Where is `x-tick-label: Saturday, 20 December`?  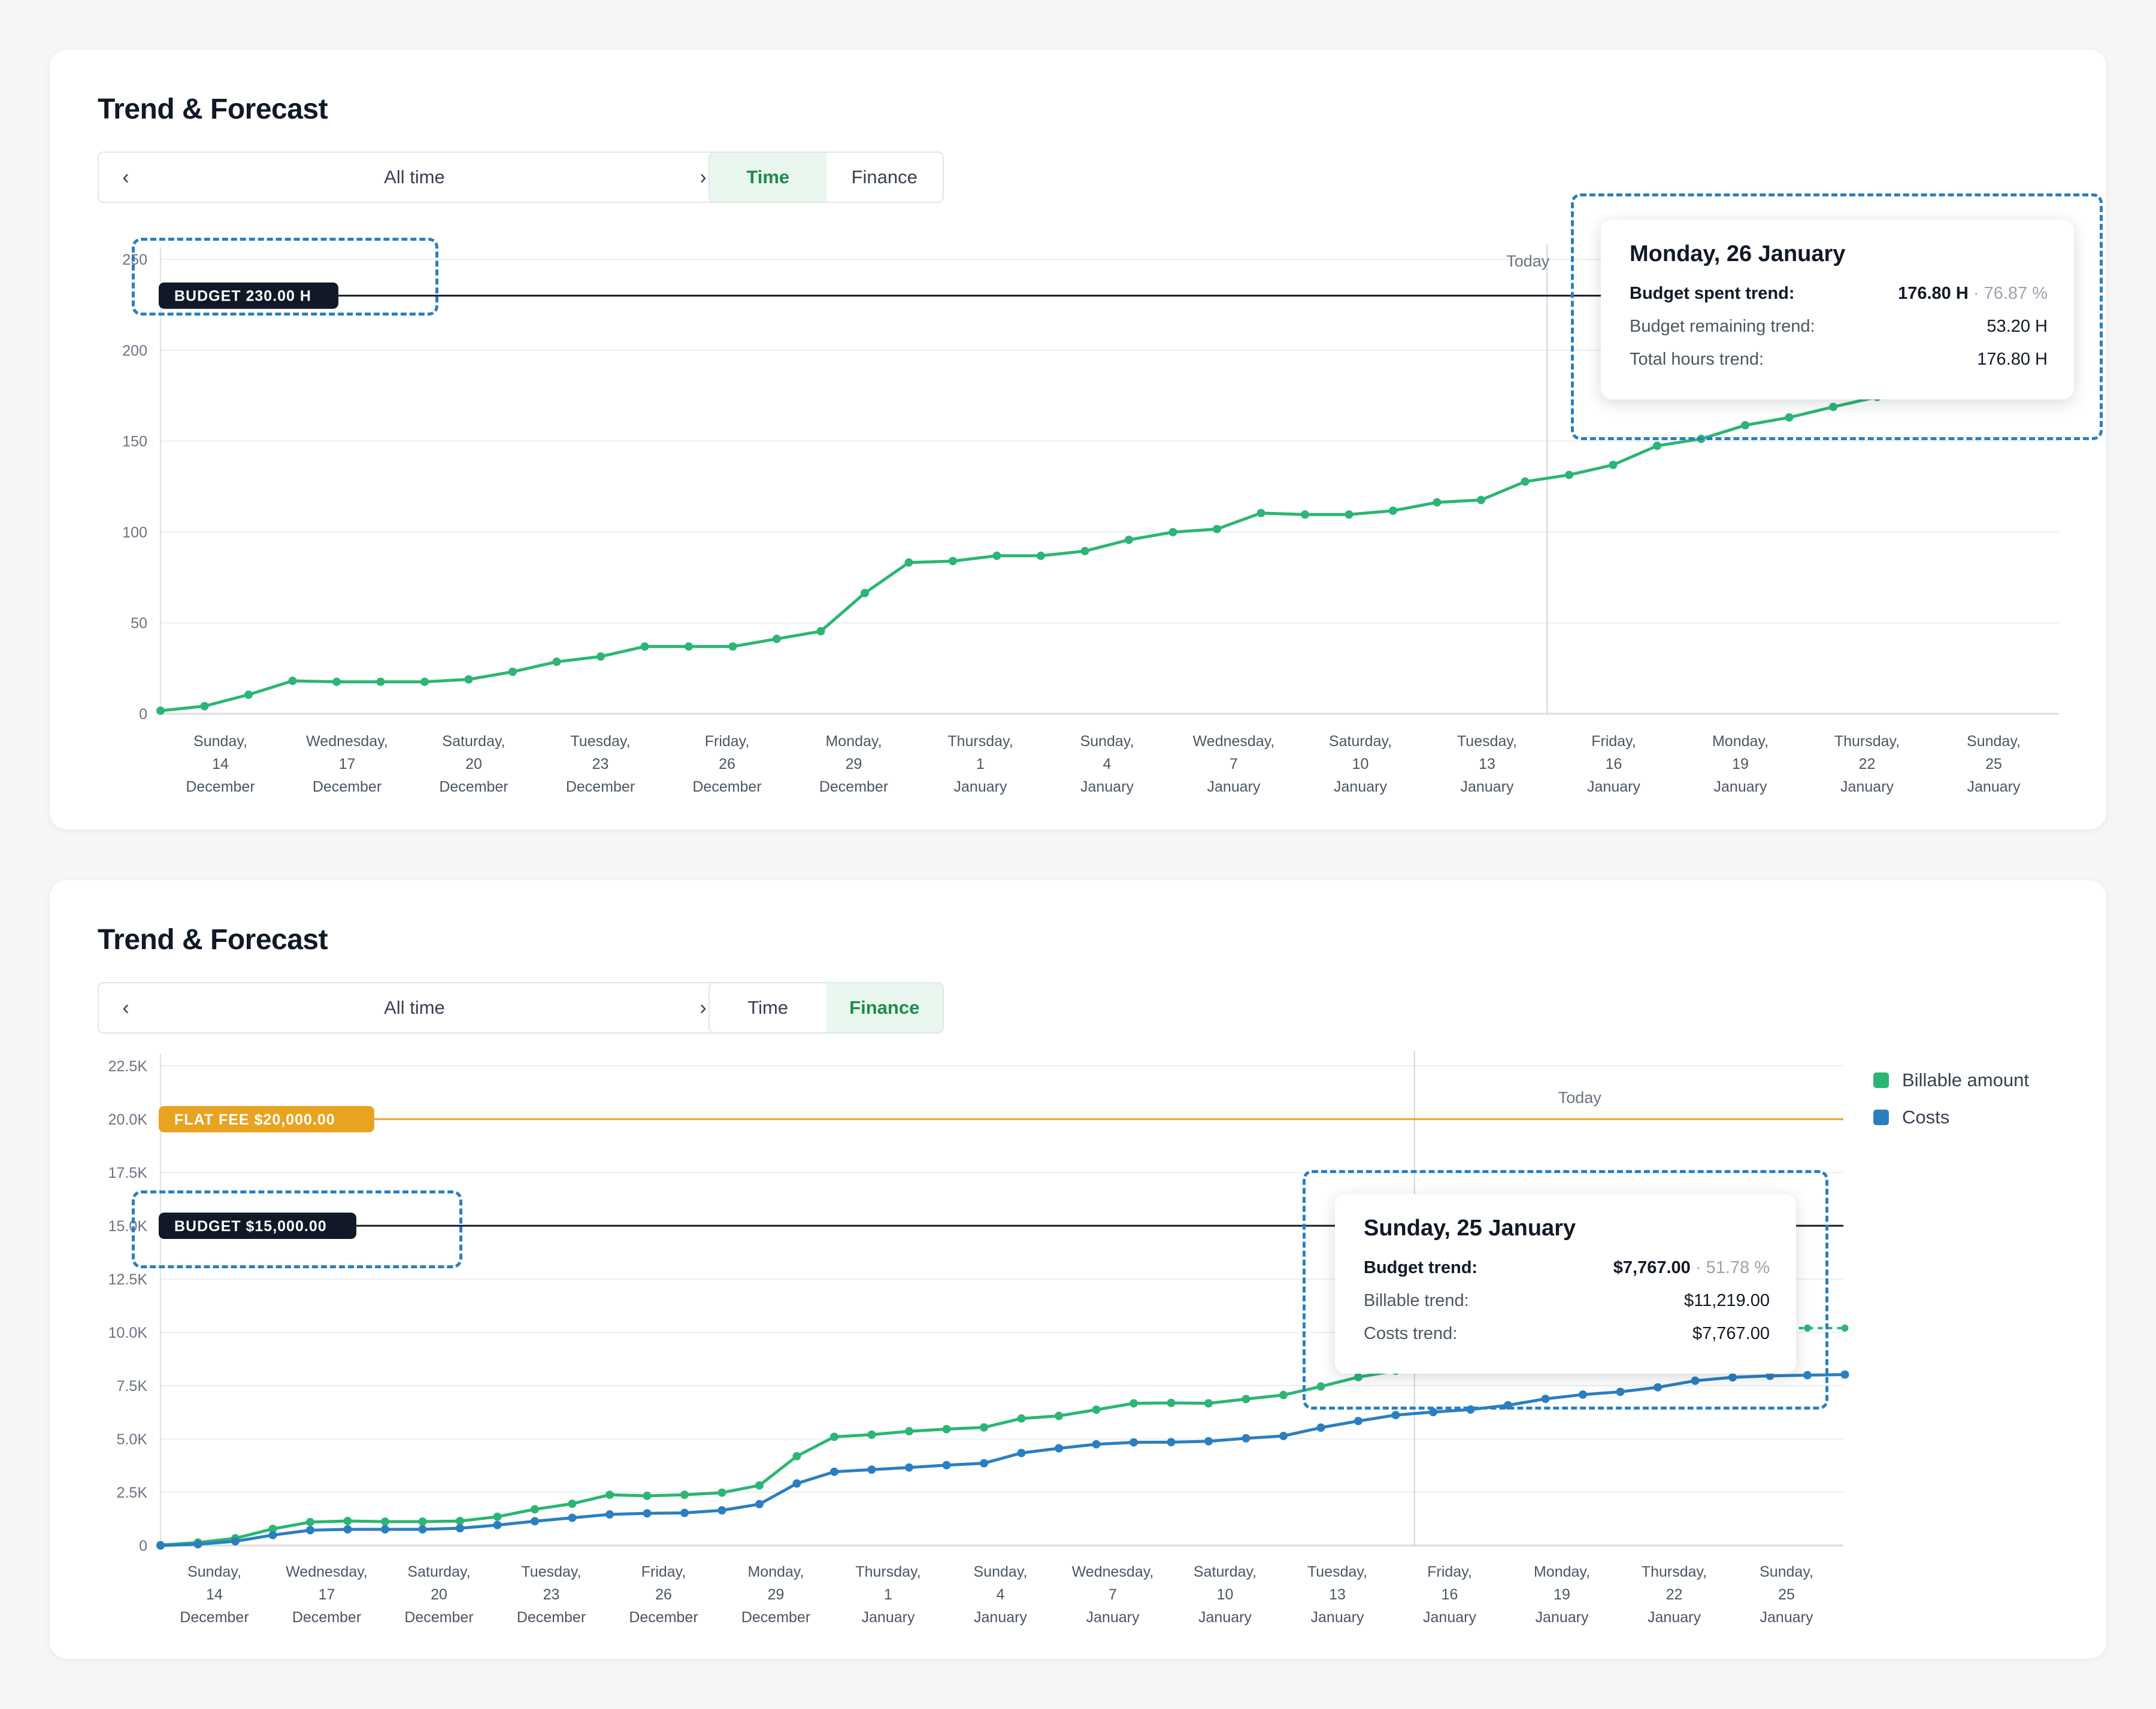 x-tick-label: Saturday, 20 December is located at coordinates (438, 1594).